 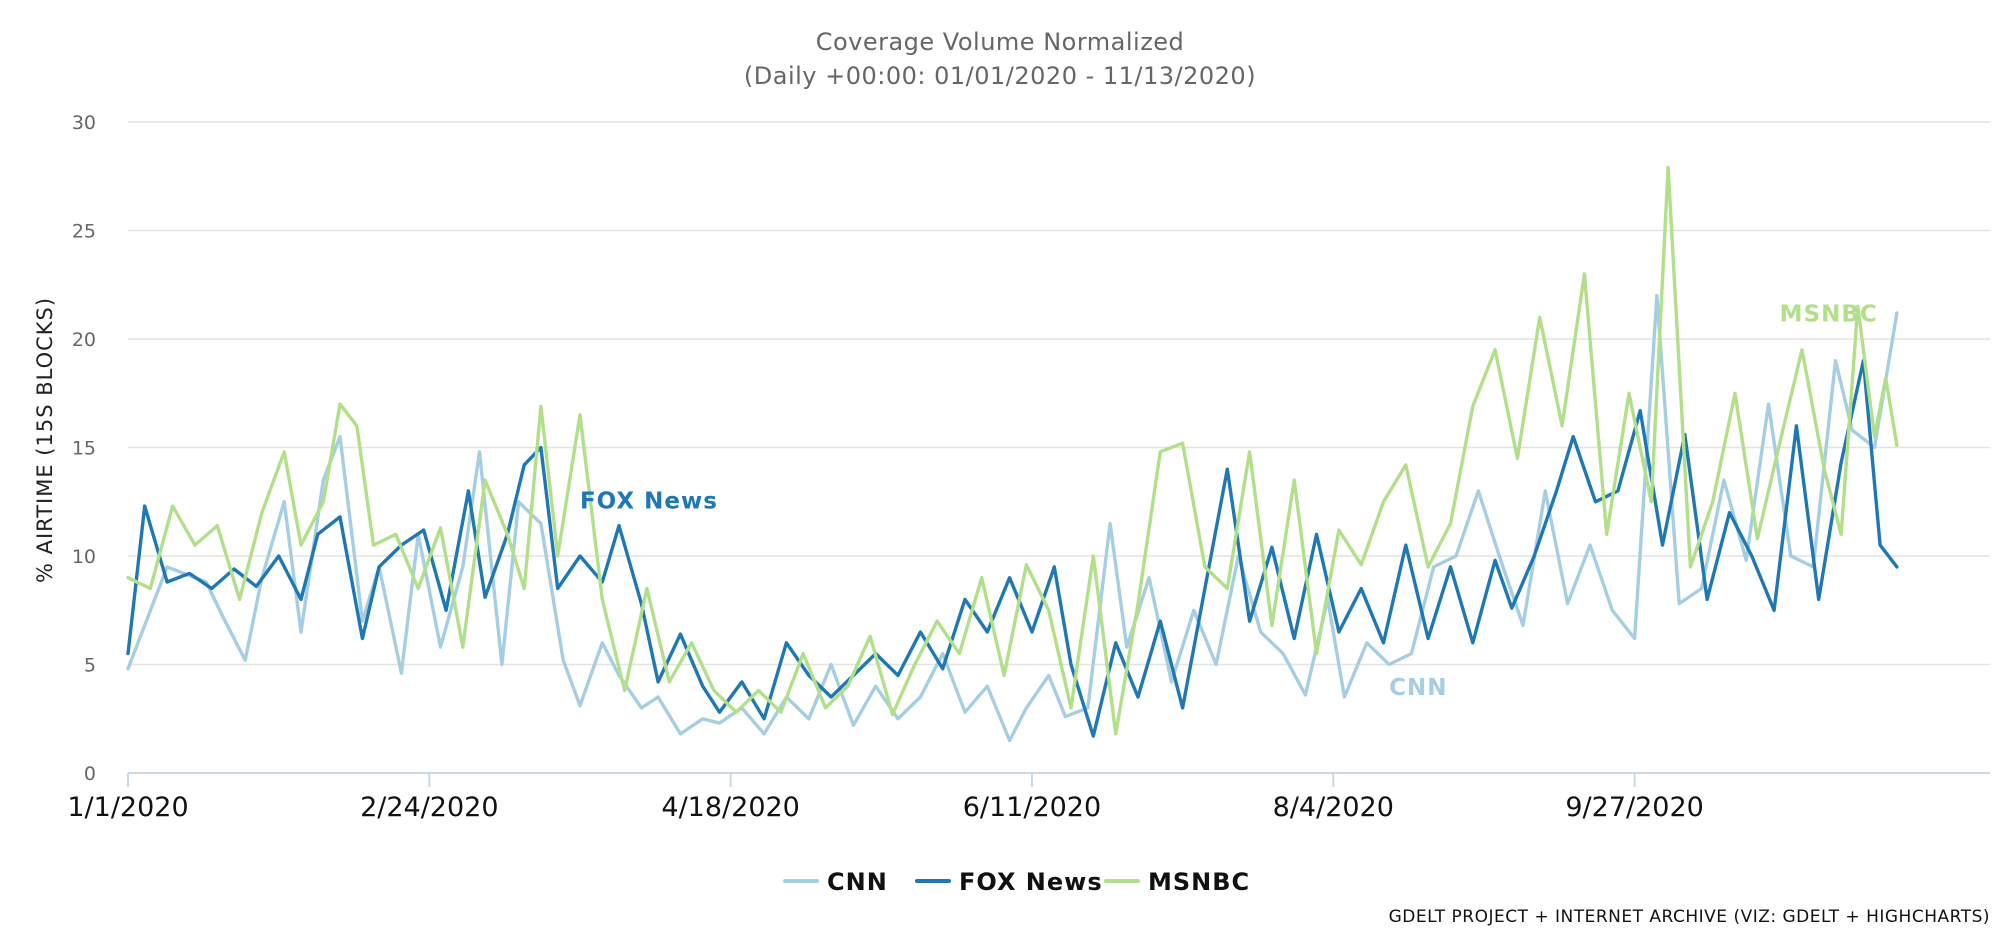 I want to click on y-axis-label: % AIRTIME (15S BLOCKS), so click(x=45, y=440).